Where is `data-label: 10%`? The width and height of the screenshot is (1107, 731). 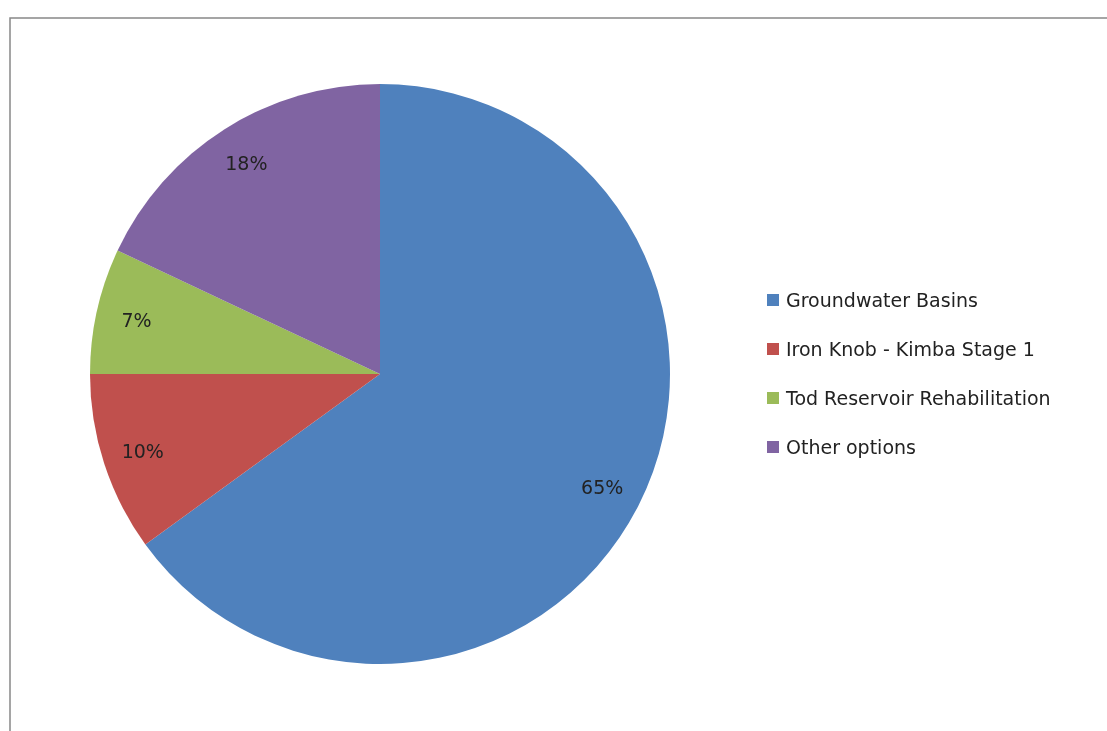 data-label: 10% is located at coordinates (142, 451).